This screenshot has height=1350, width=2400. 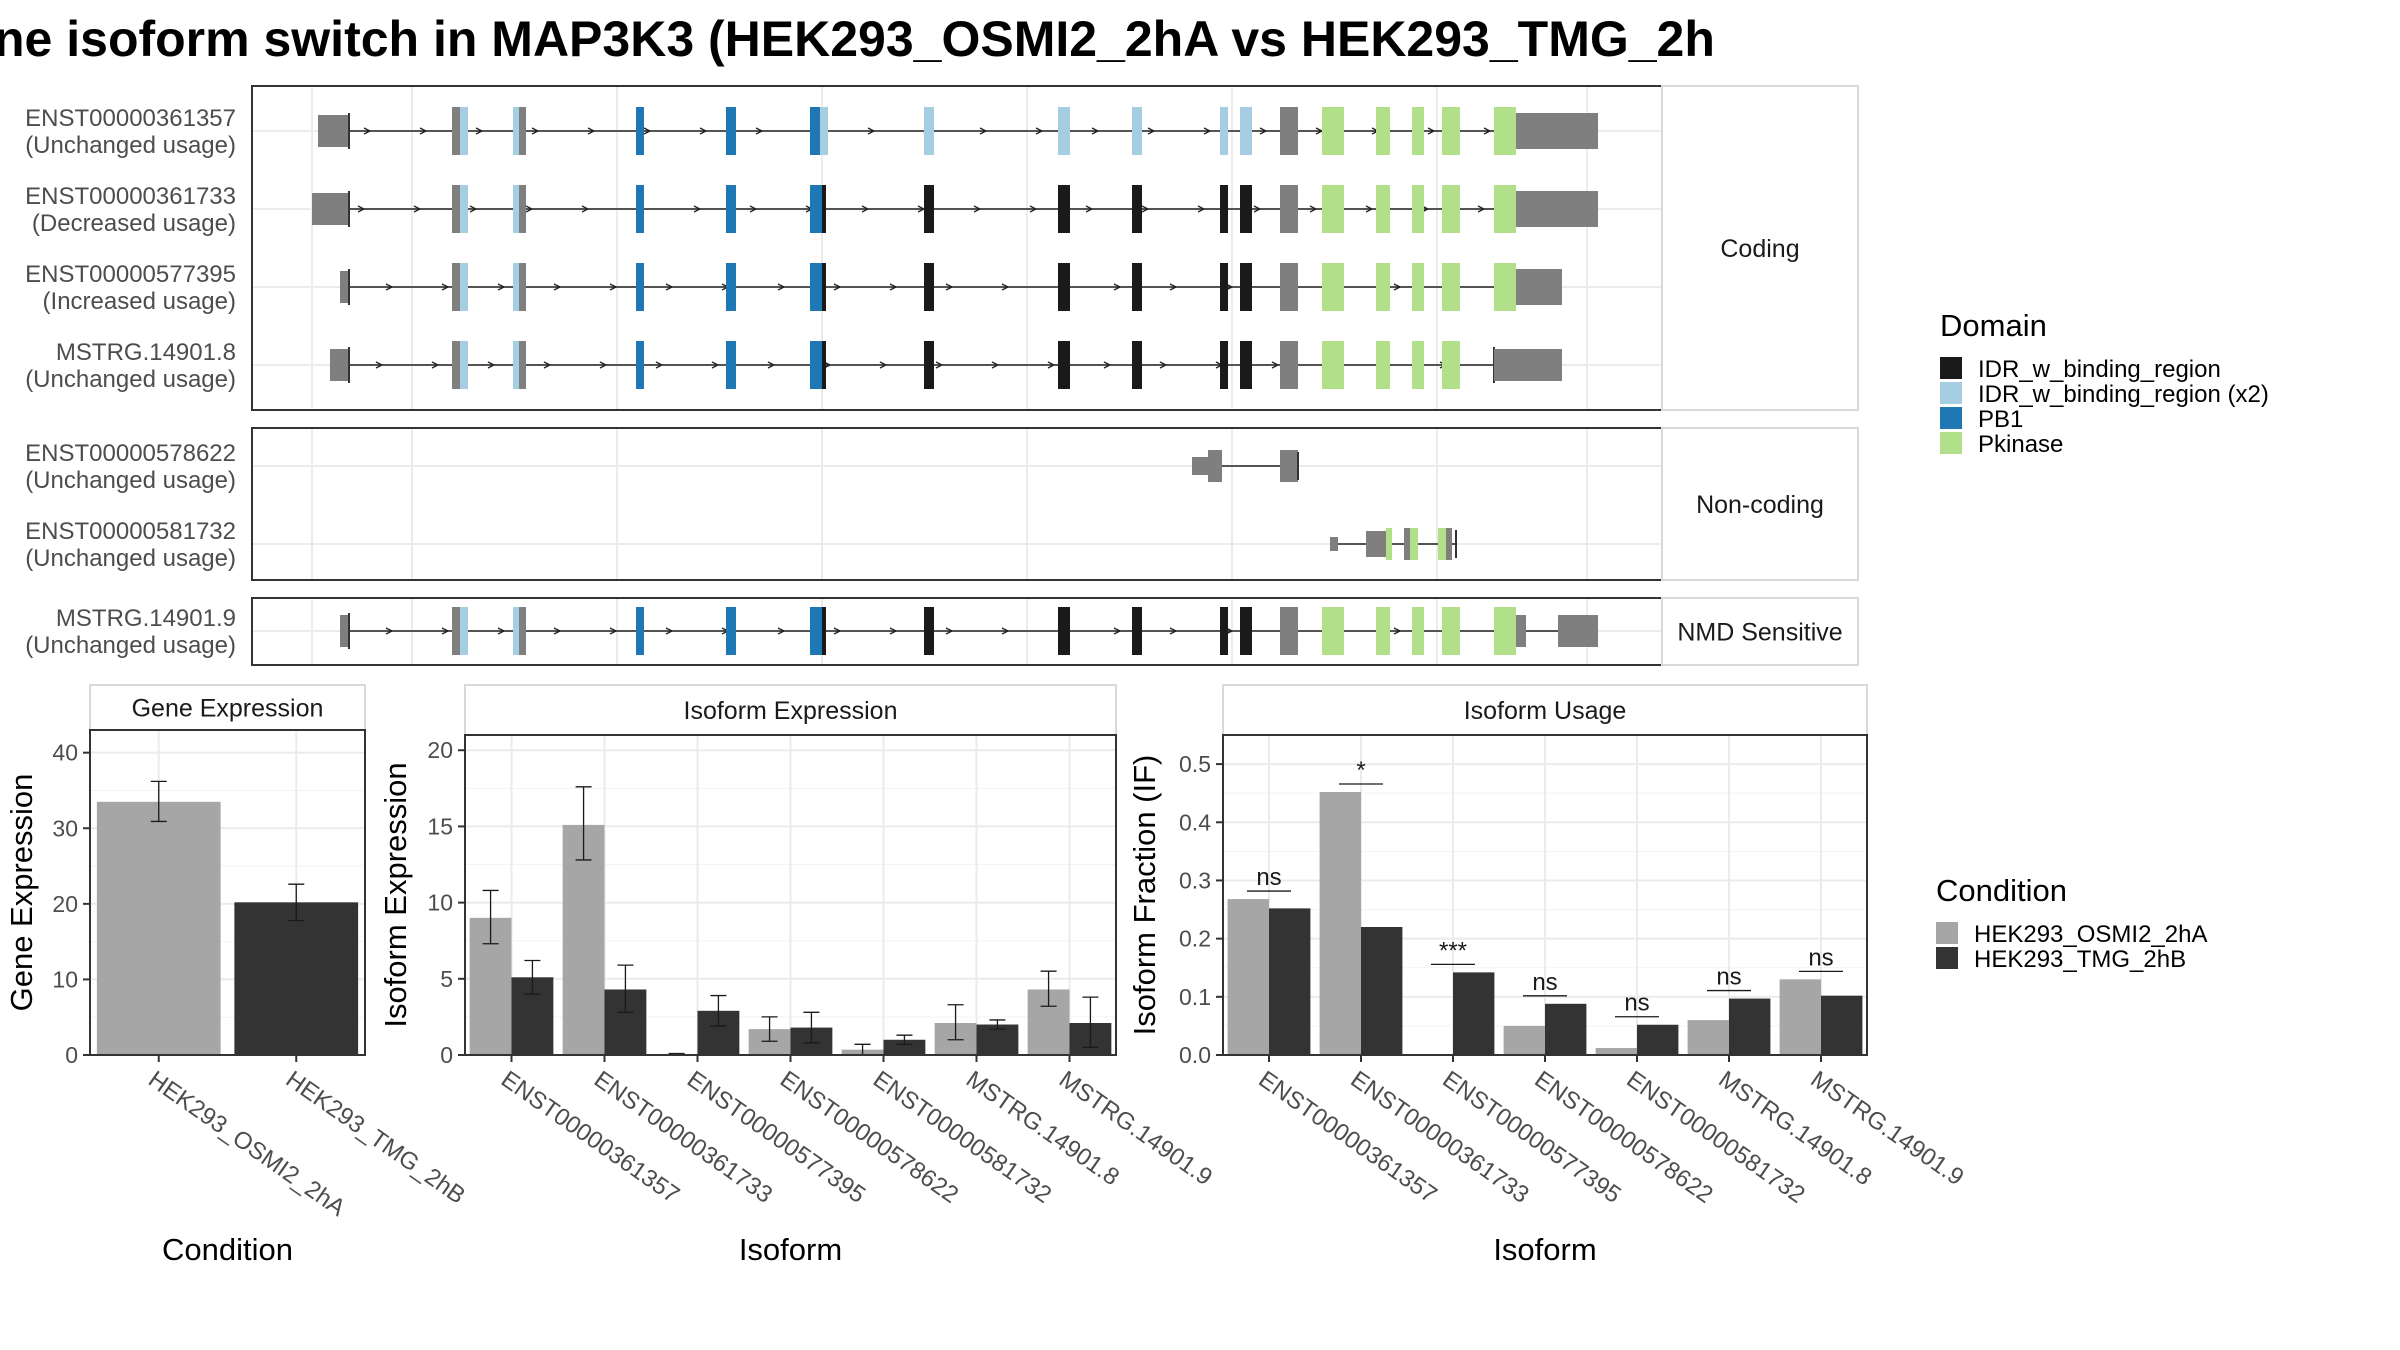 What do you see at coordinates (1759, 633) in the screenshot?
I see `facet-strip-label: NMD Sensitive` at bounding box center [1759, 633].